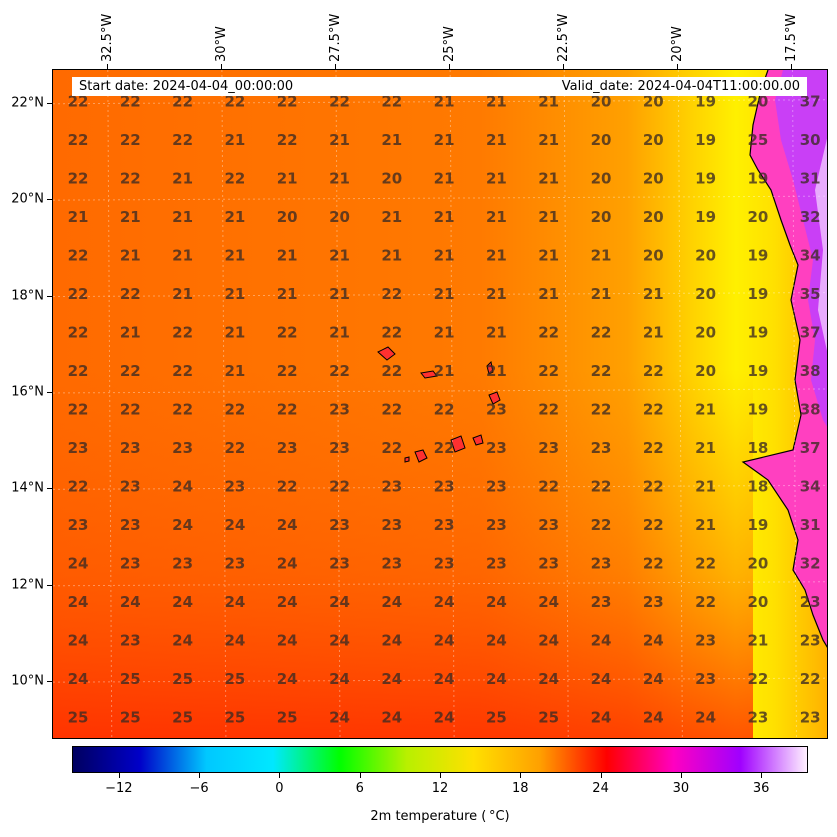 Image resolution: width=837 pixels, height=837 pixels. I want to click on longitude-label: 27.5°W, so click(335, 37).